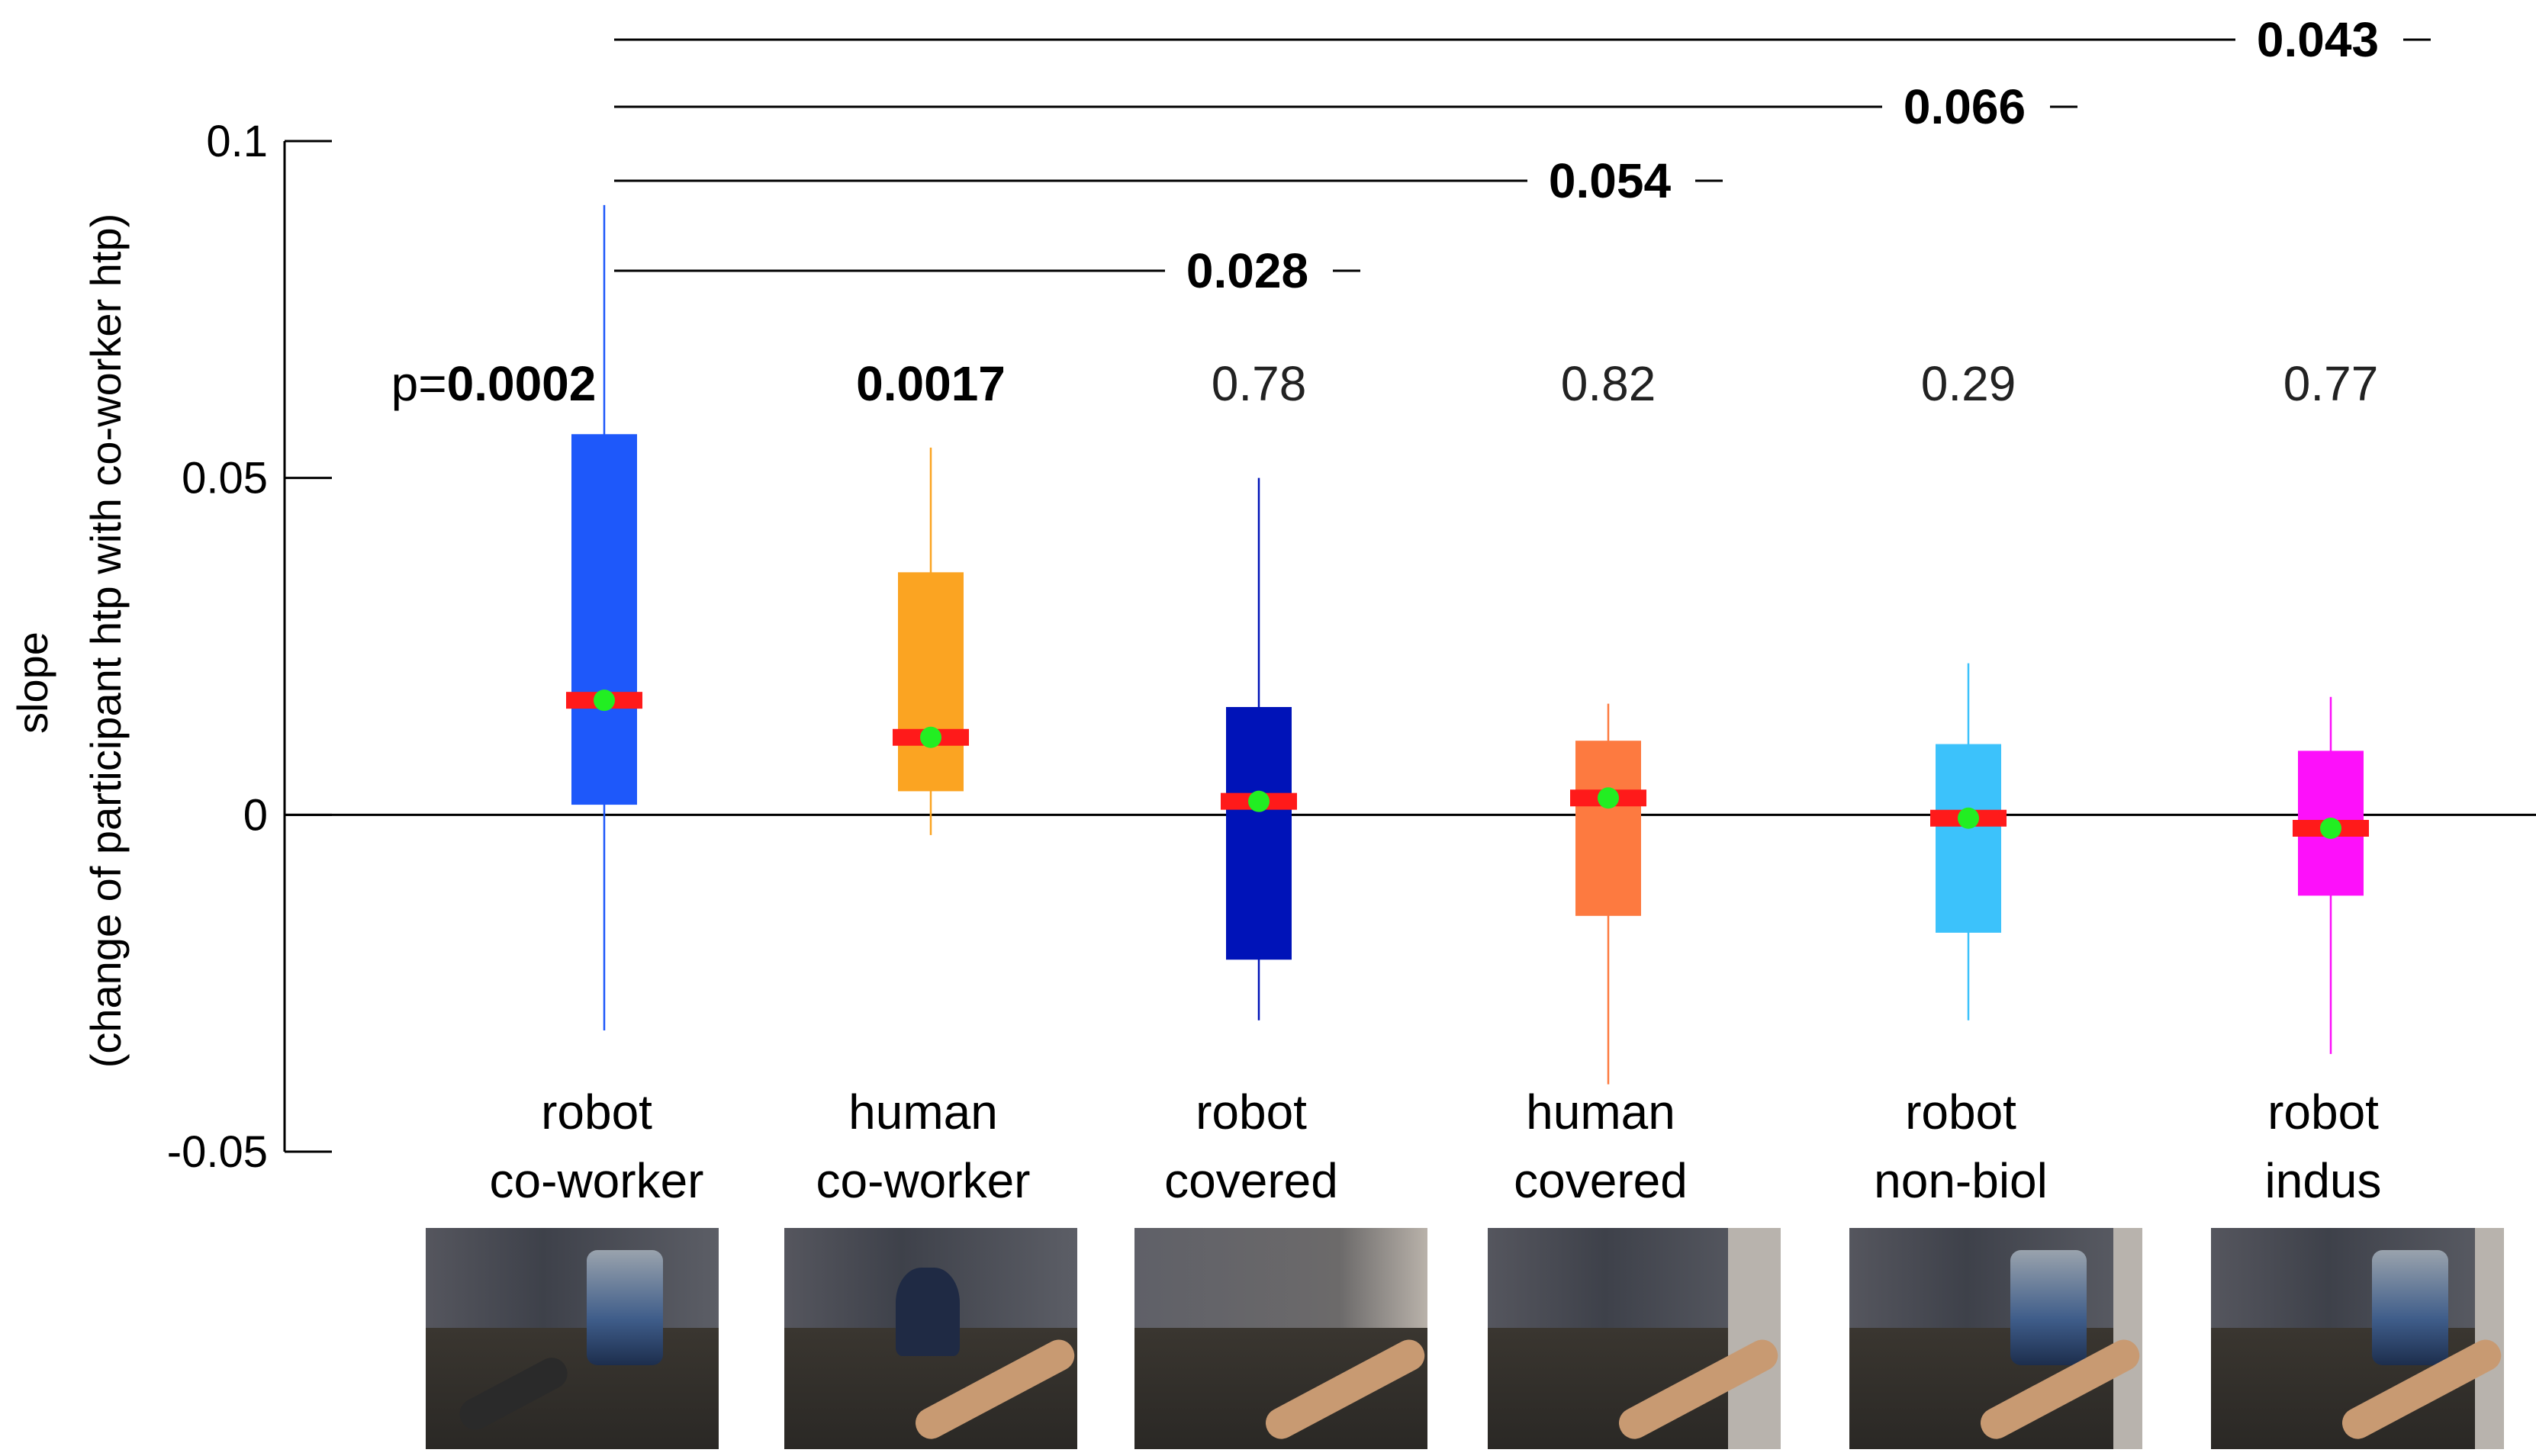 Image resolution: width=2536 pixels, height=1456 pixels. I want to click on y-tick-label: 0, so click(256, 815).